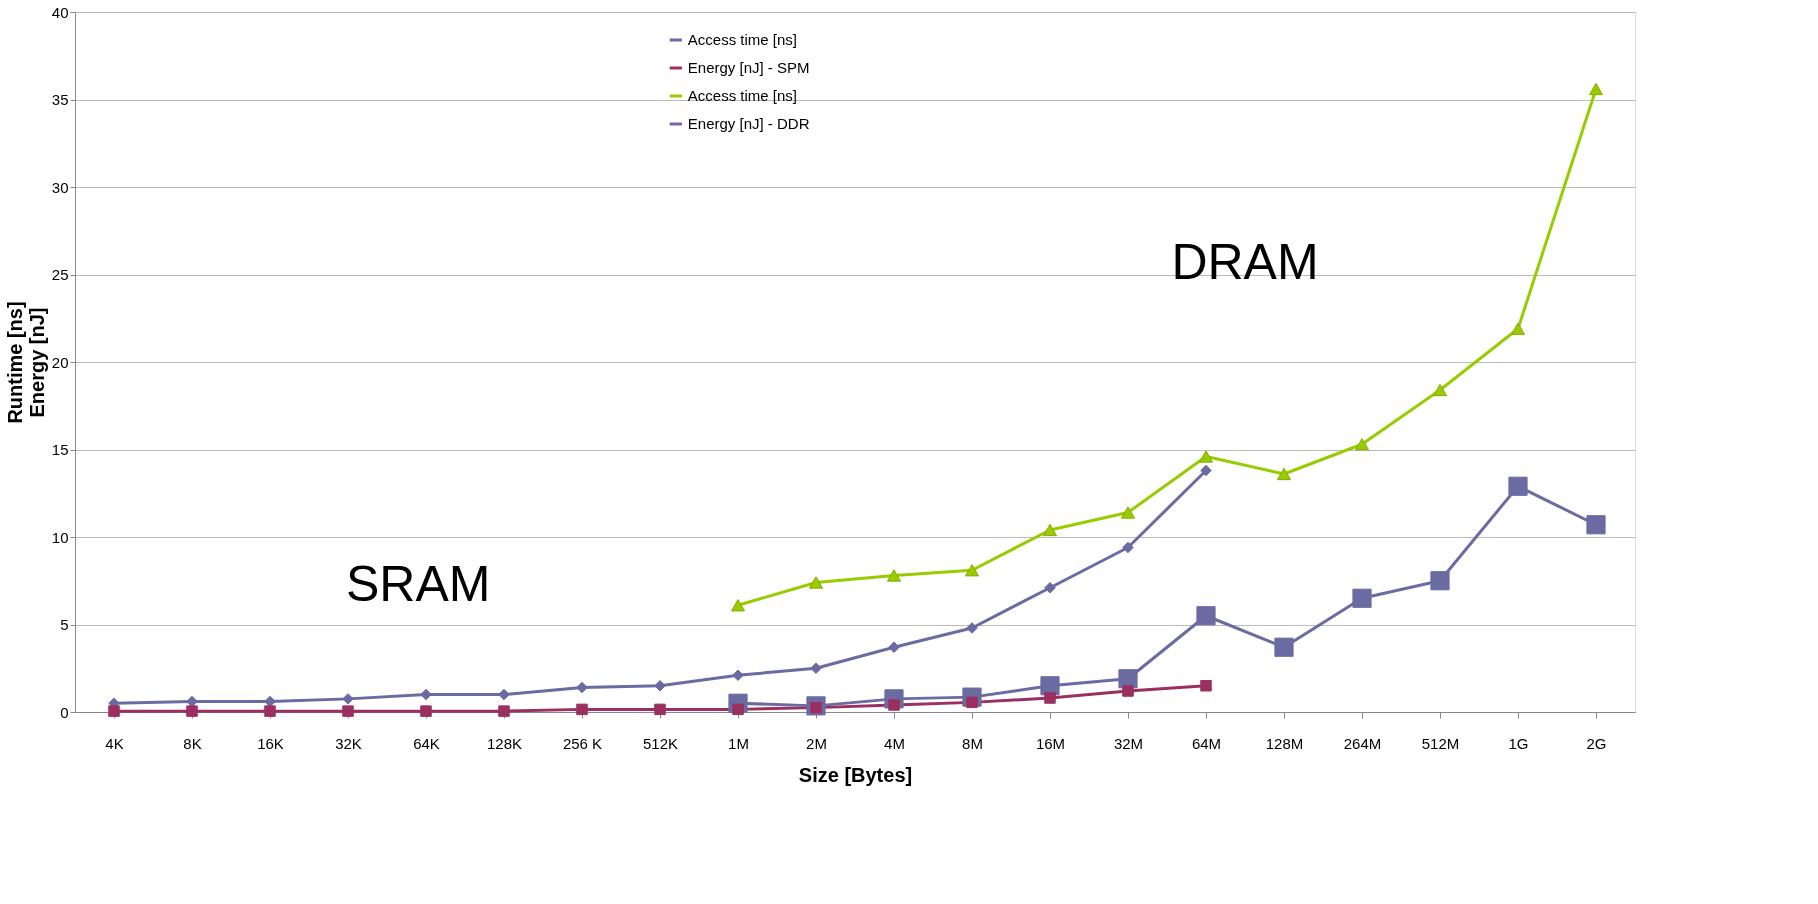 The height and width of the screenshot is (904, 1818). I want to click on x-tick-label: 1G, so click(1518, 743).